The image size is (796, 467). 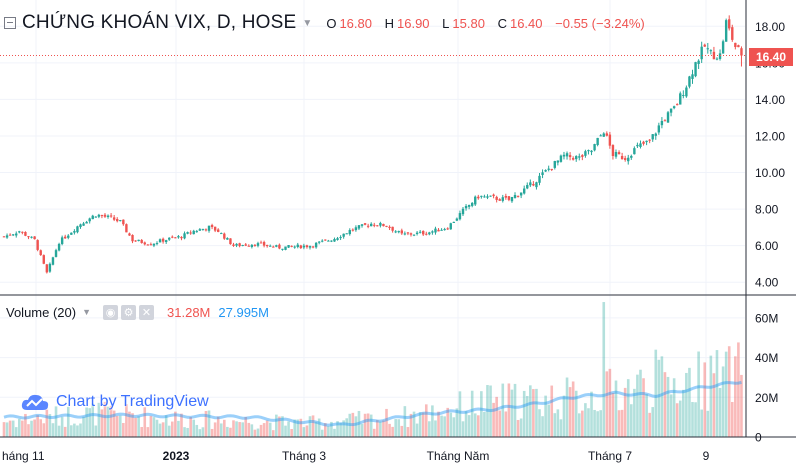 What do you see at coordinates (767, 246) in the screenshot?
I see `price-tick-label: 6.00` at bounding box center [767, 246].